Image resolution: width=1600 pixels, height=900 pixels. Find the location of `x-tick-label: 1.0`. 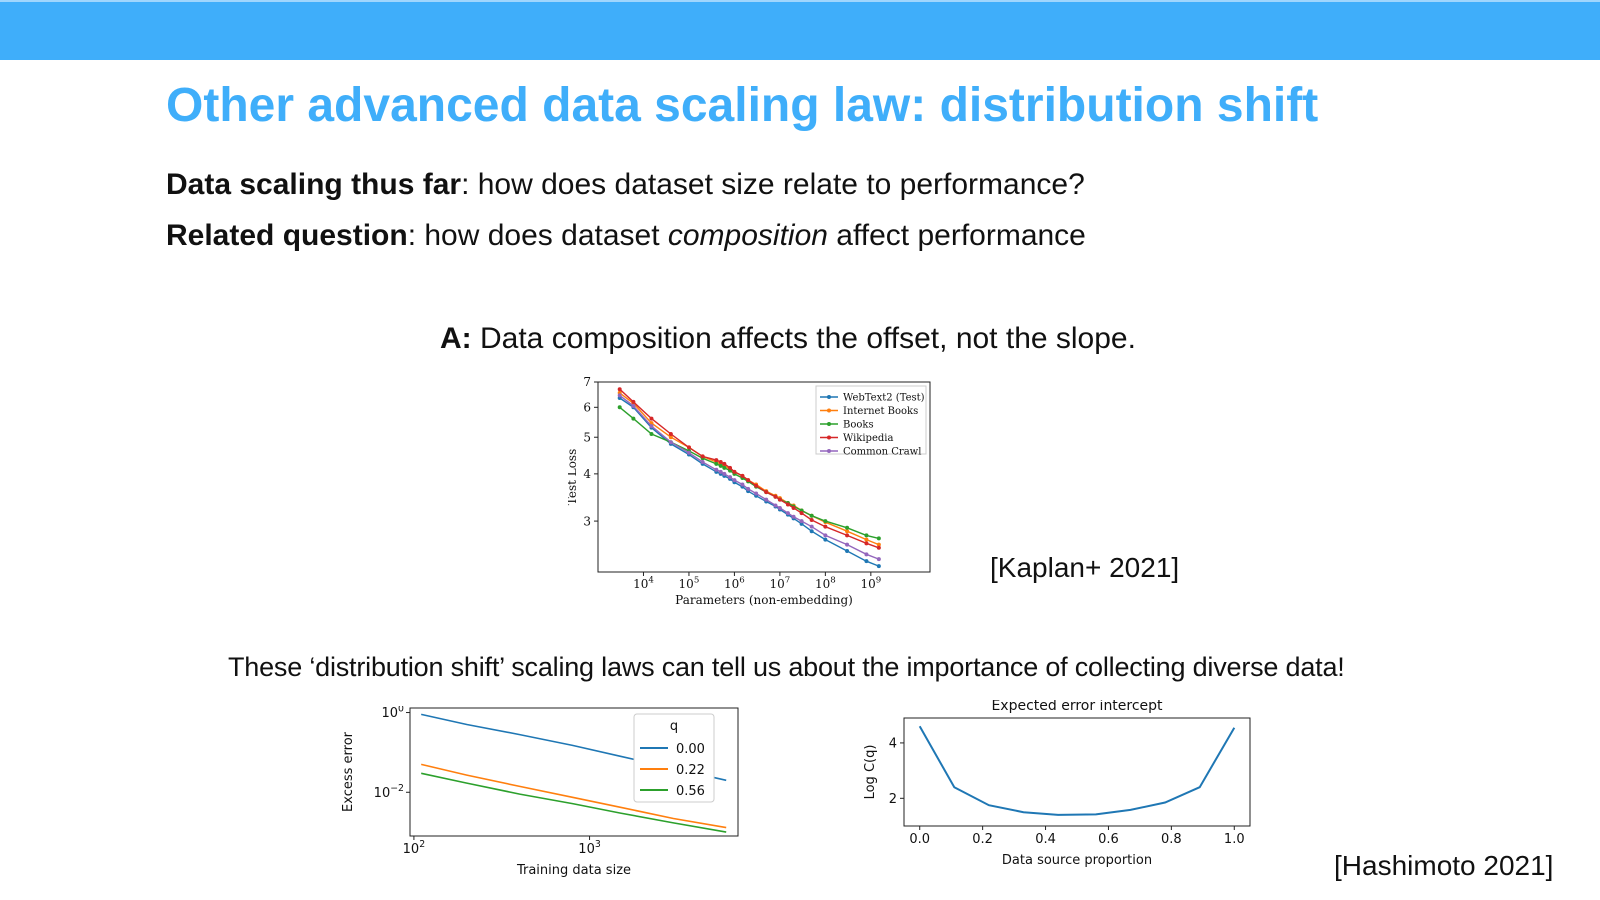

x-tick-label: 1.0 is located at coordinates (1234, 839).